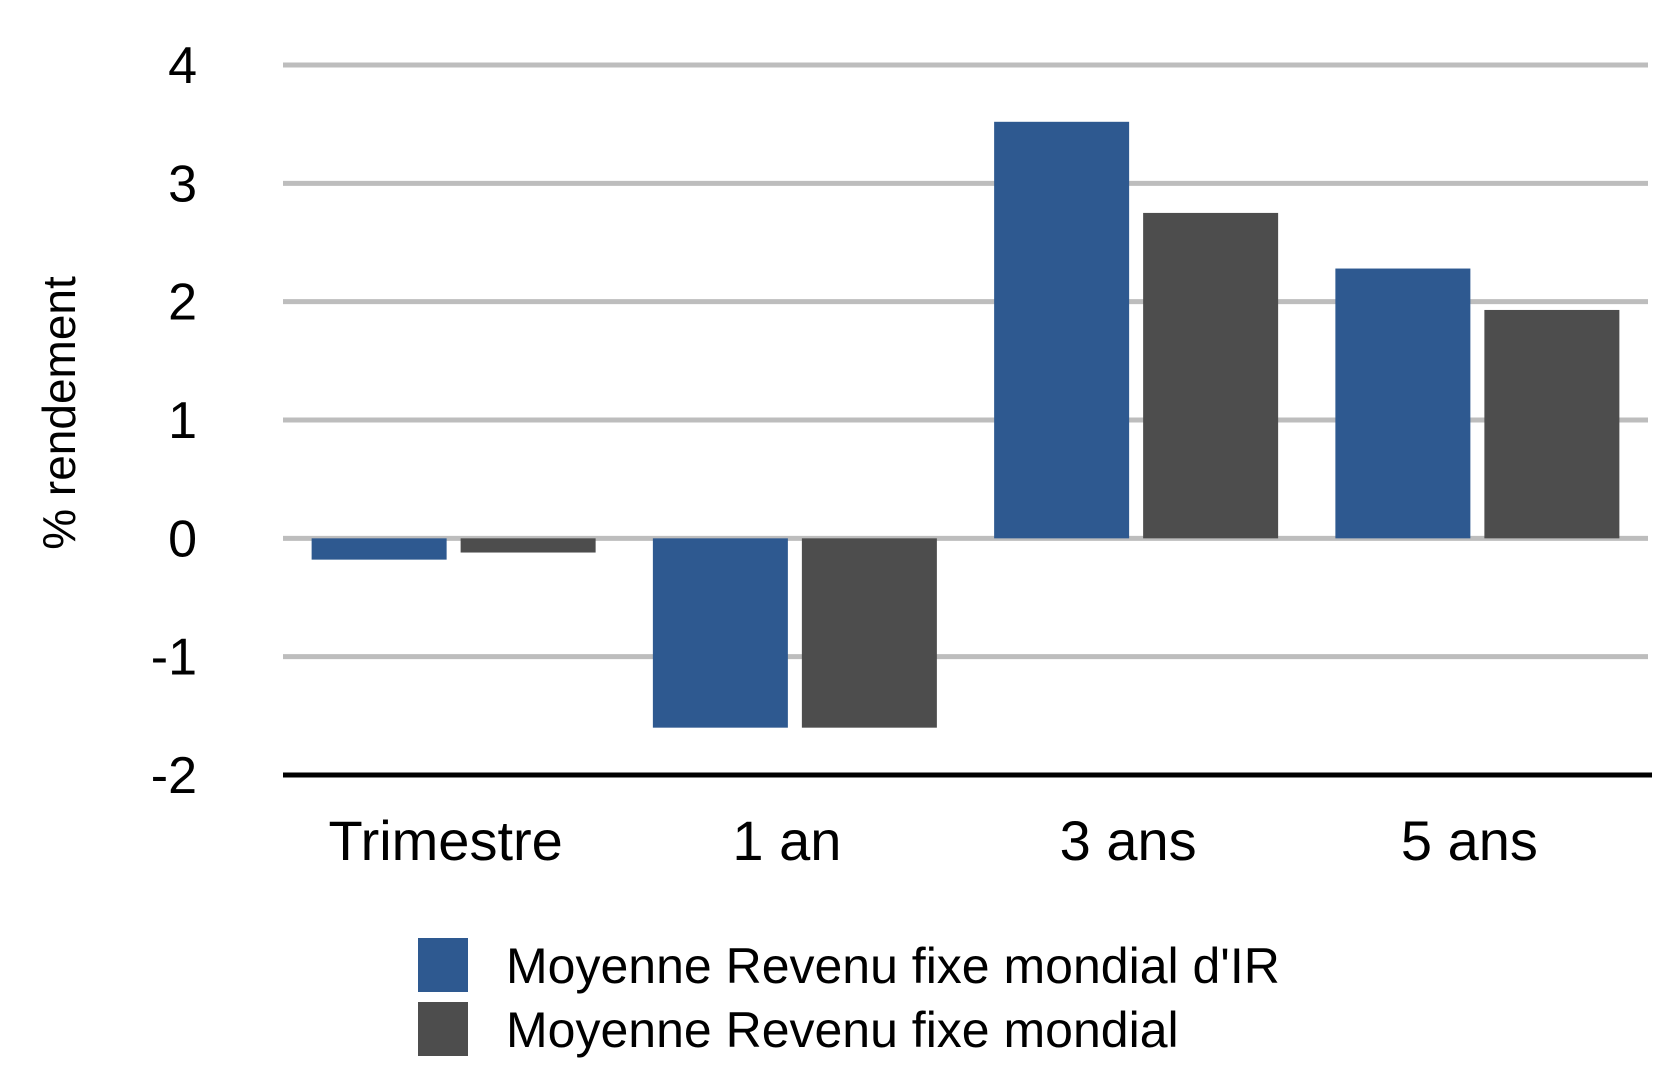  What do you see at coordinates (59, 413) in the screenshot?
I see `y-axis-label: % rendement` at bounding box center [59, 413].